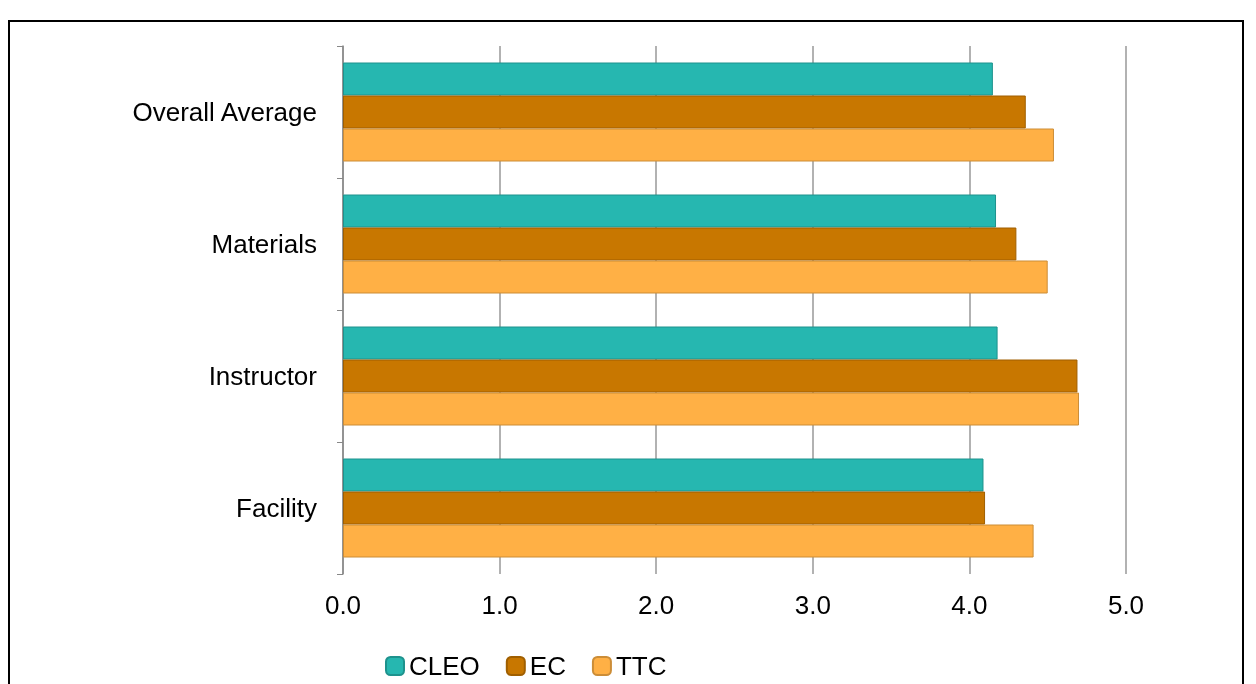  I want to click on legend-label: EC, so click(547, 666).